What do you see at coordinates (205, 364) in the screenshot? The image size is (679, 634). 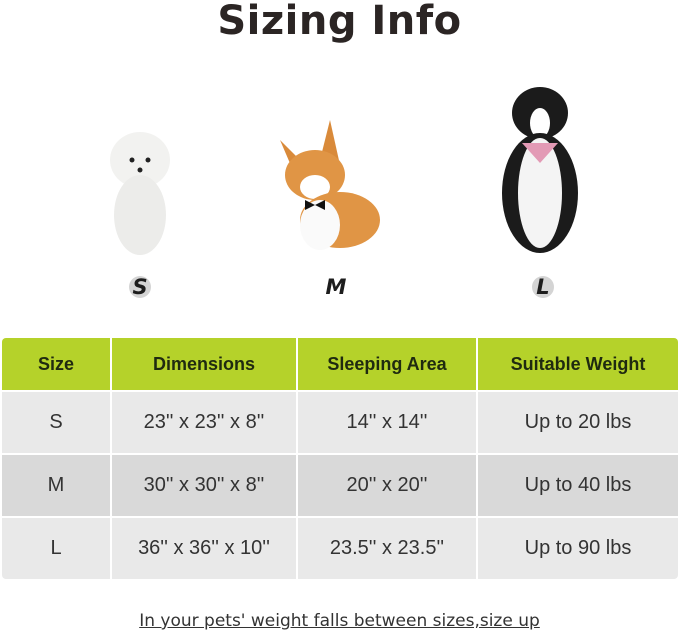 I see `header-dimensions: Dimensions` at bounding box center [205, 364].